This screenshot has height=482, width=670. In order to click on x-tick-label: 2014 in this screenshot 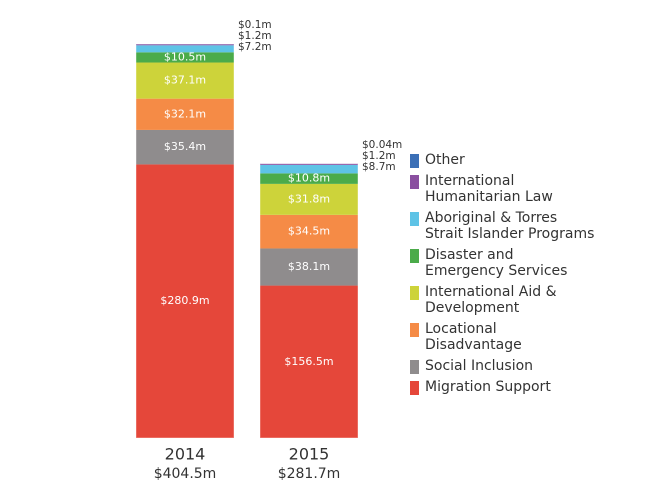, I will do `click(185, 454)`.